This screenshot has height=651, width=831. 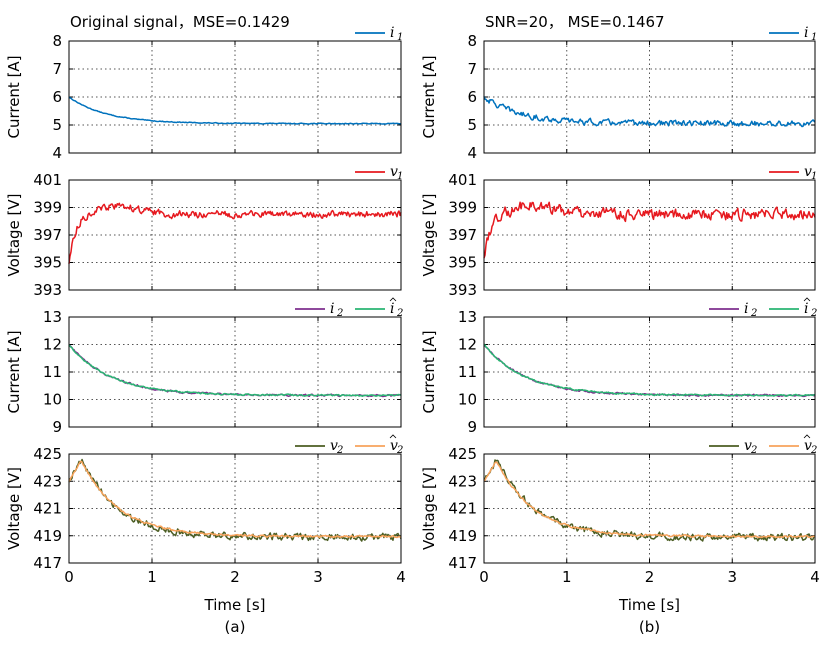 What do you see at coordinates (235, 627) in the screenshot?
I see `panel-label: (a)` at bounding box center [235, 627].